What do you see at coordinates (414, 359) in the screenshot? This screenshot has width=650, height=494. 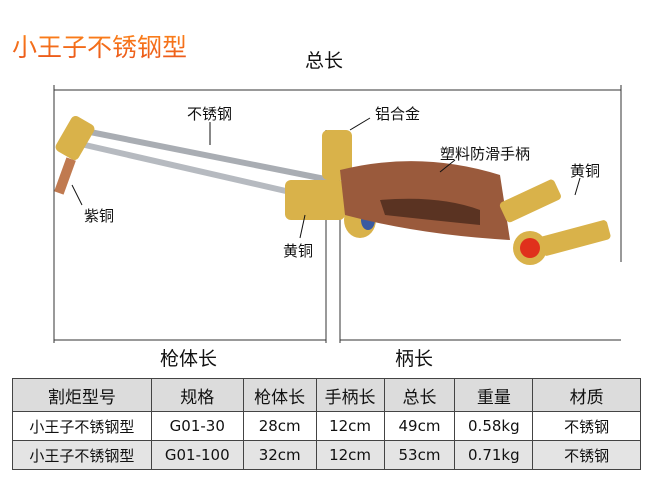 I see `handle-length-label: 柄长` at bounding box center [414, 359].